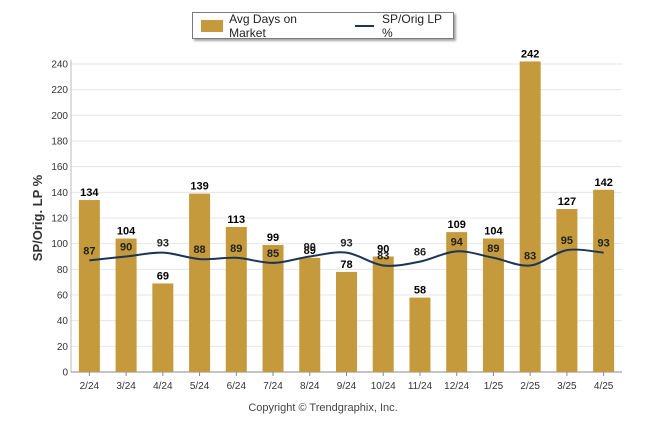 The height and width of the screenshot is (439, 646). I want to click on y-tick-label: 80, so click(63, 270).